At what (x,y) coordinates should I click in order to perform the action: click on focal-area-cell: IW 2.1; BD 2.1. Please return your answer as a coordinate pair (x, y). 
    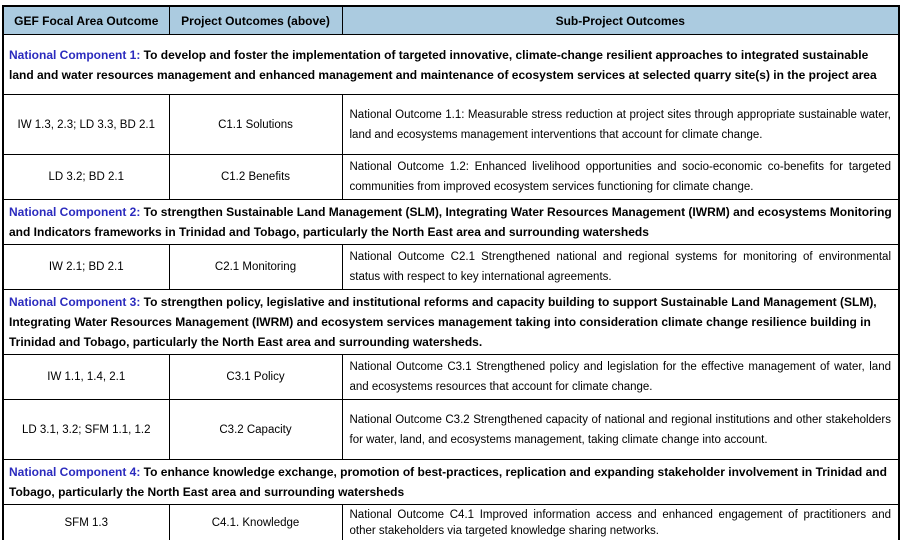
    Looking at the image, I should click on (86, 267).